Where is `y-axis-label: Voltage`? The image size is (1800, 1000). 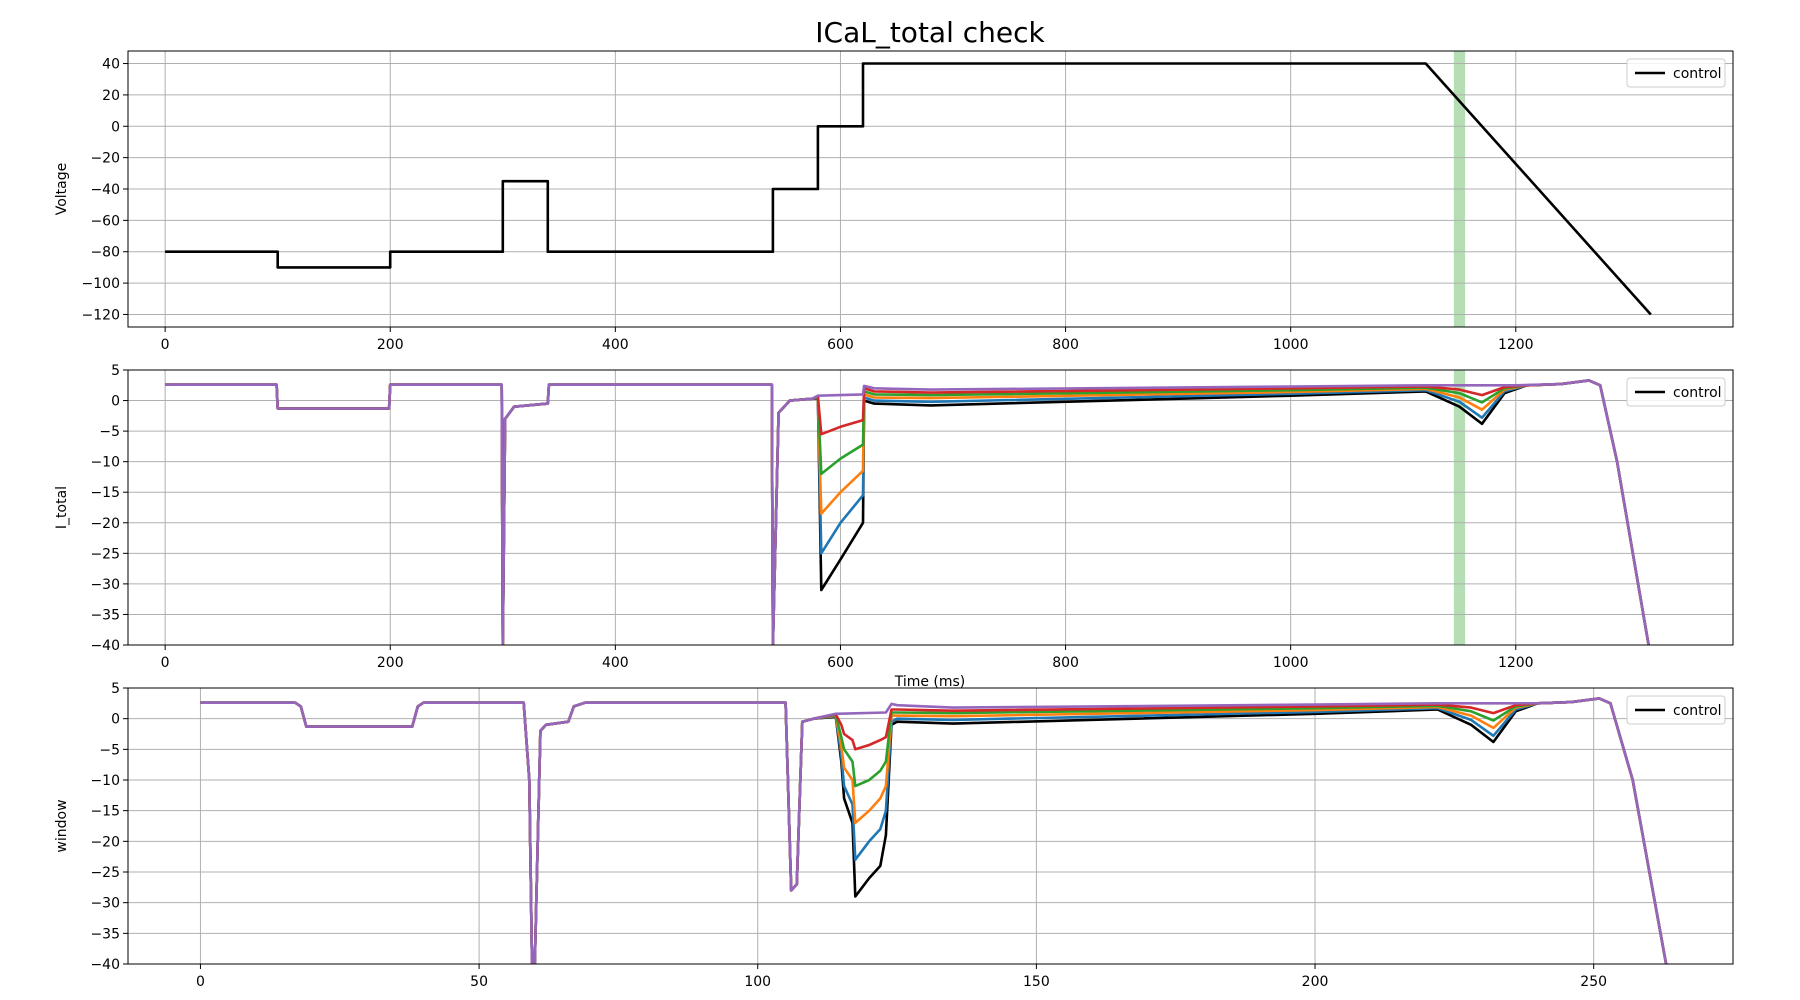 y-axis-label: Voltage is located at coordinates (62, 189).